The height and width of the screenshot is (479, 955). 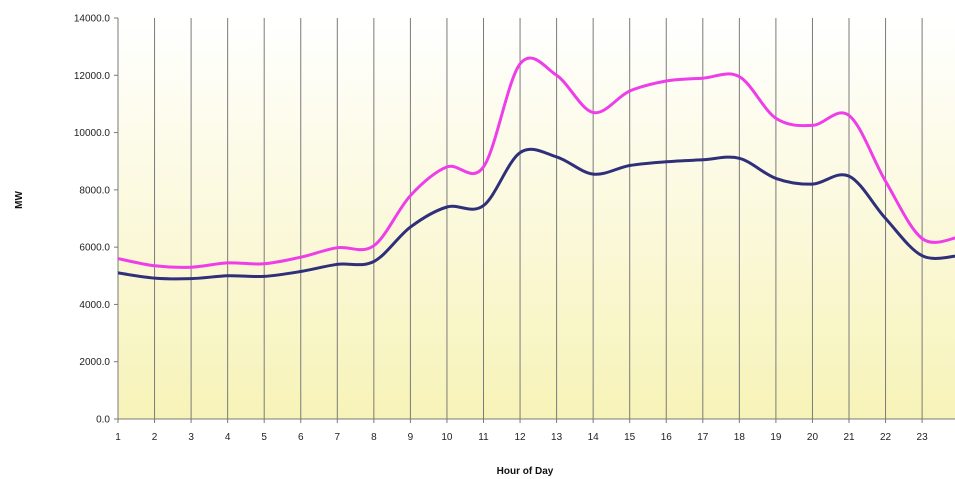 What do you see at coordinates (301, 437) in the screenshot?
I see `x-tick-label: 6` at bounding box center [301, 437].